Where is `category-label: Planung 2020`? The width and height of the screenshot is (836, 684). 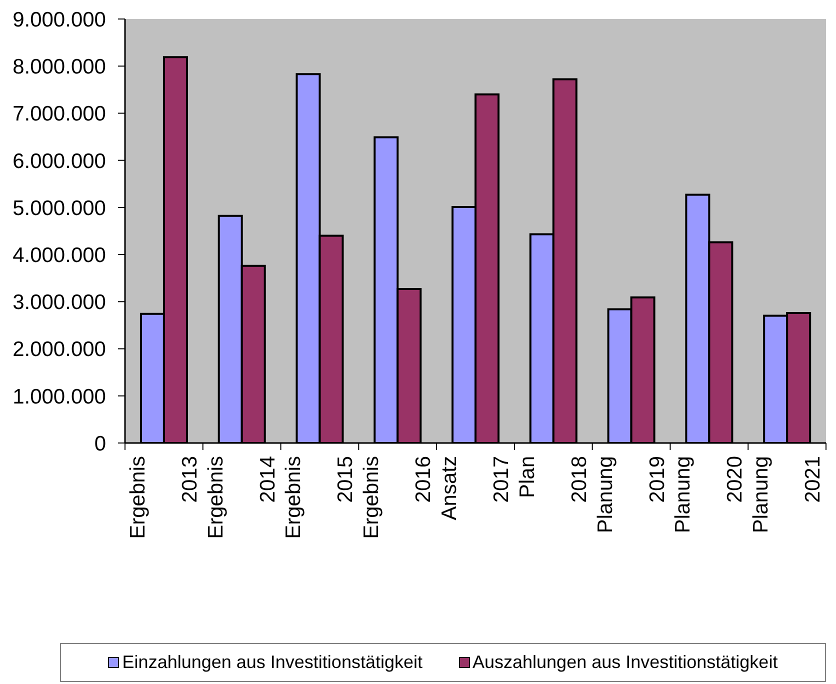 category-label: Planung 2020 is located at coordinates (709, 495).